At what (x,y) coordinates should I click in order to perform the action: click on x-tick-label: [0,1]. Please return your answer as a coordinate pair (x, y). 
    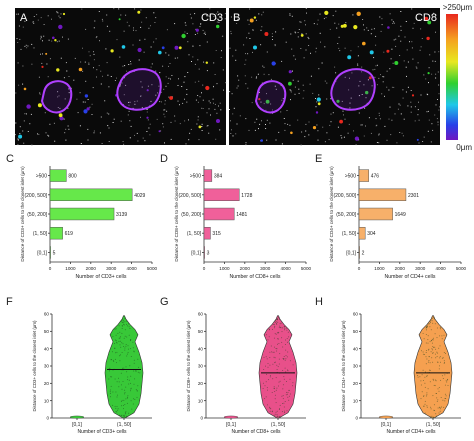
    Looking at the image, I should click on (231, 425).